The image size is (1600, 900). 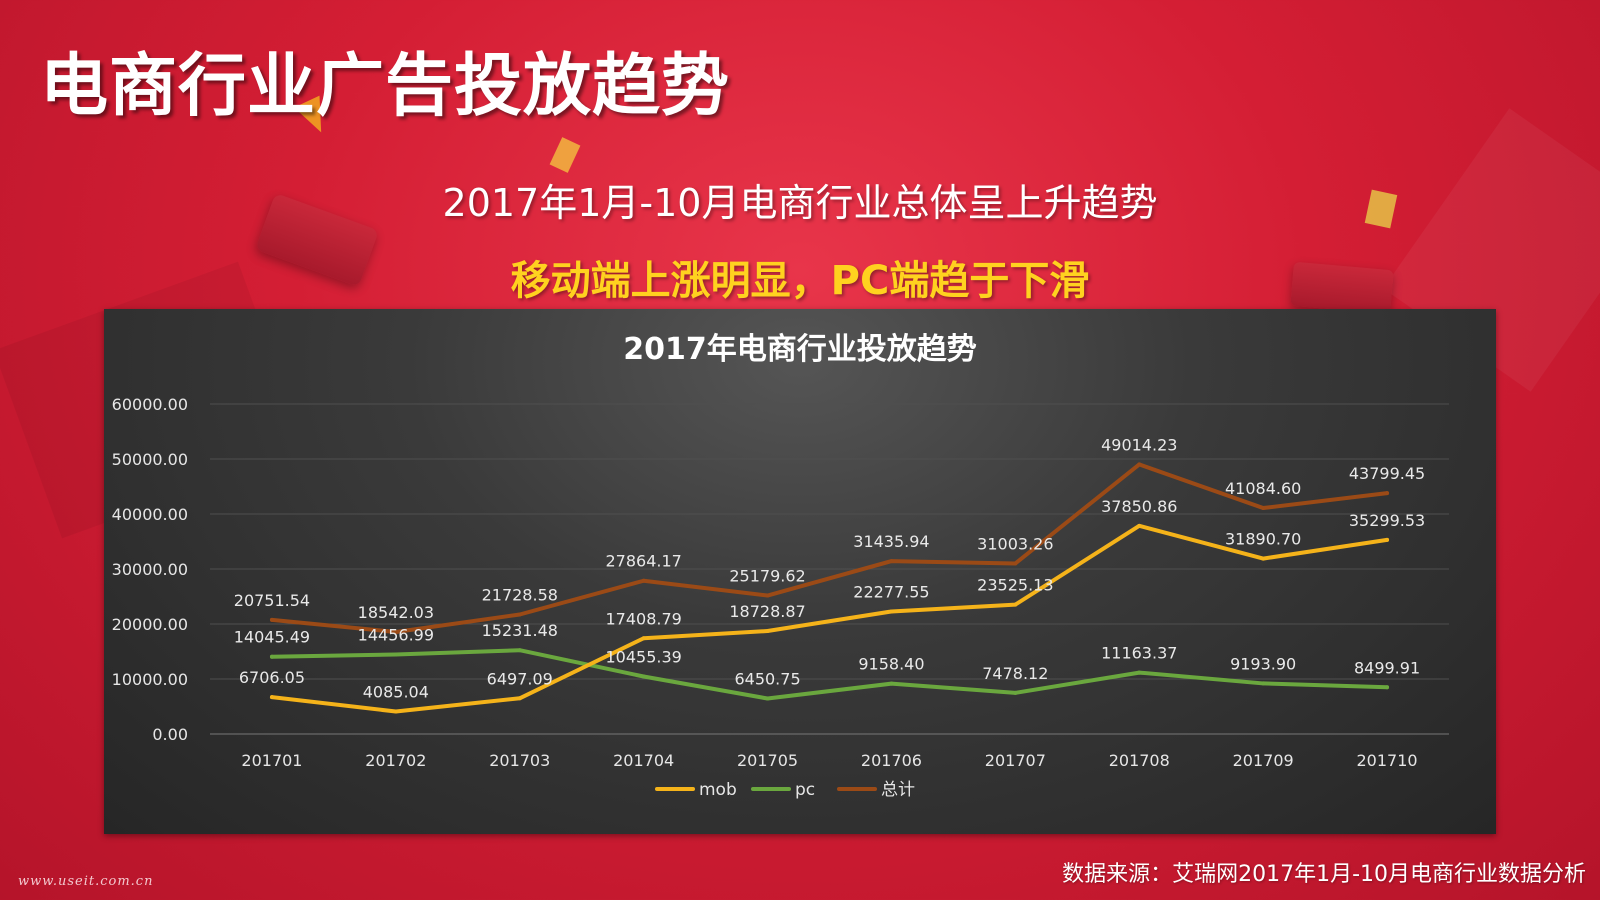 I want to click on data-label: 4085.04, so click(x=396, y=692).